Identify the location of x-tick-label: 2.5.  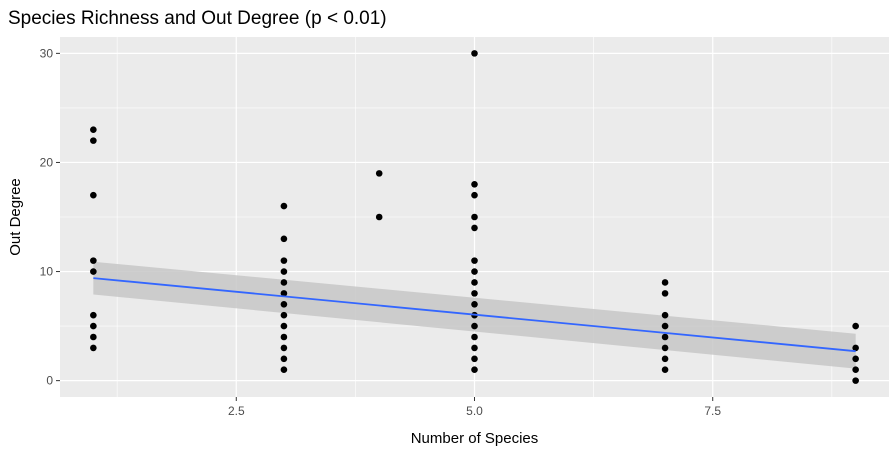
(236, 411).